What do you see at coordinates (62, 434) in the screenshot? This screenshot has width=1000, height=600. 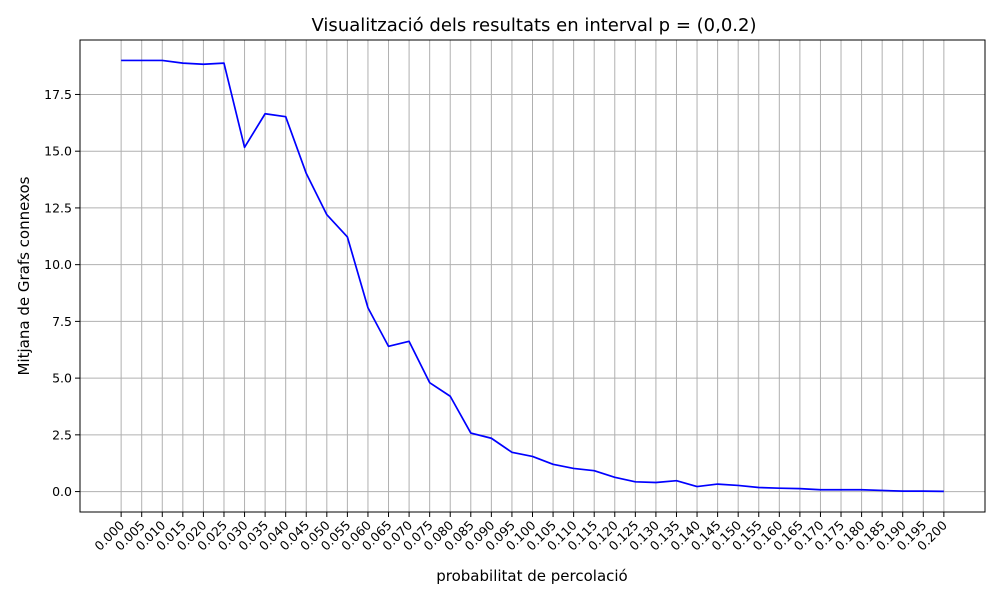 I see `y-tick-label: 2.5` at bounding box center [62, 434].